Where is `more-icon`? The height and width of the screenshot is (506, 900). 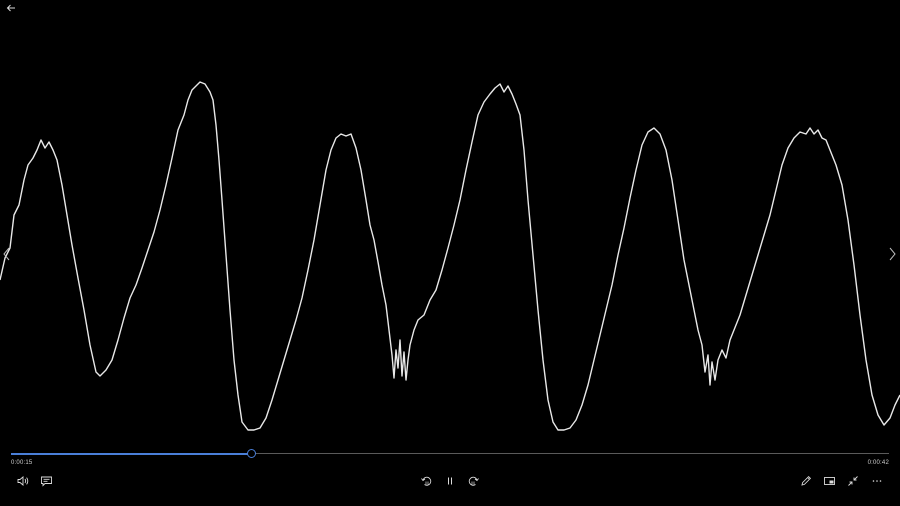
more-icon is located at coordinates (877, 481).